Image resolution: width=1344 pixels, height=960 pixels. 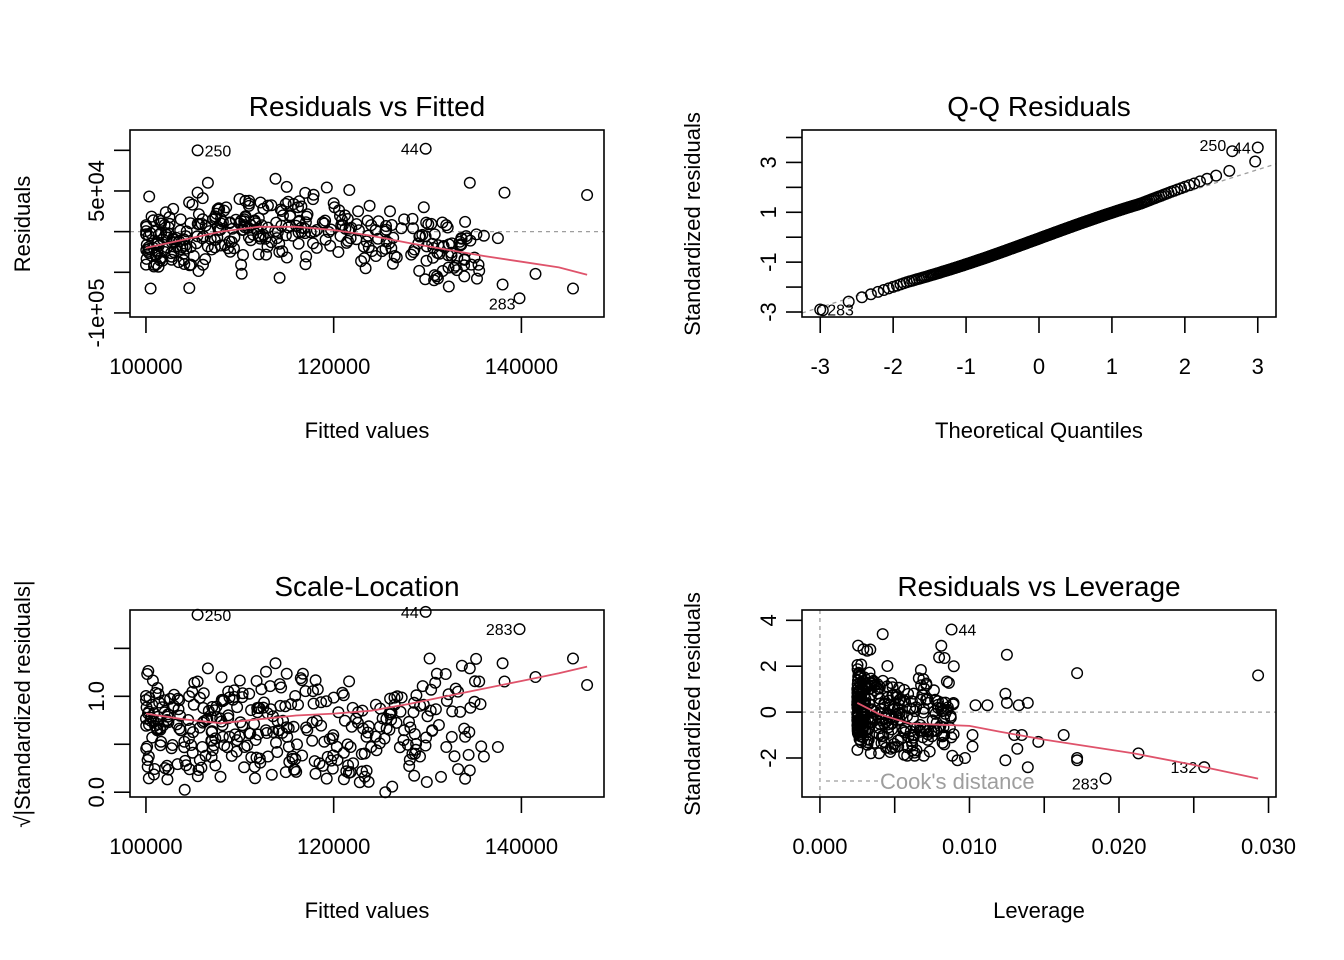 What do you see at coordinates (820, 366) in the screenshot?
I see `x-tick-label: -3` at bounding box center [820, 366].